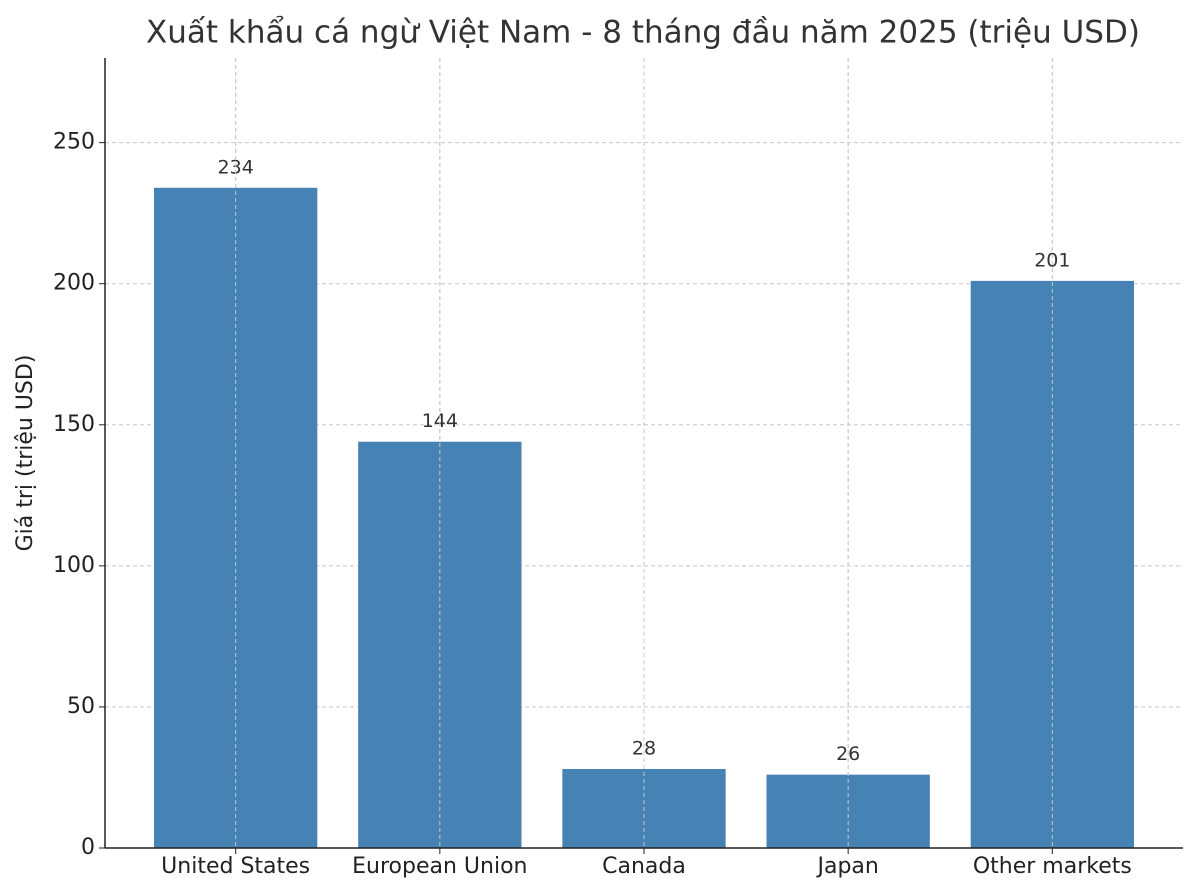  What do you see at coordinates (236, 518) in the screenshot?
I see `bar` at bounding box center [236, 518].